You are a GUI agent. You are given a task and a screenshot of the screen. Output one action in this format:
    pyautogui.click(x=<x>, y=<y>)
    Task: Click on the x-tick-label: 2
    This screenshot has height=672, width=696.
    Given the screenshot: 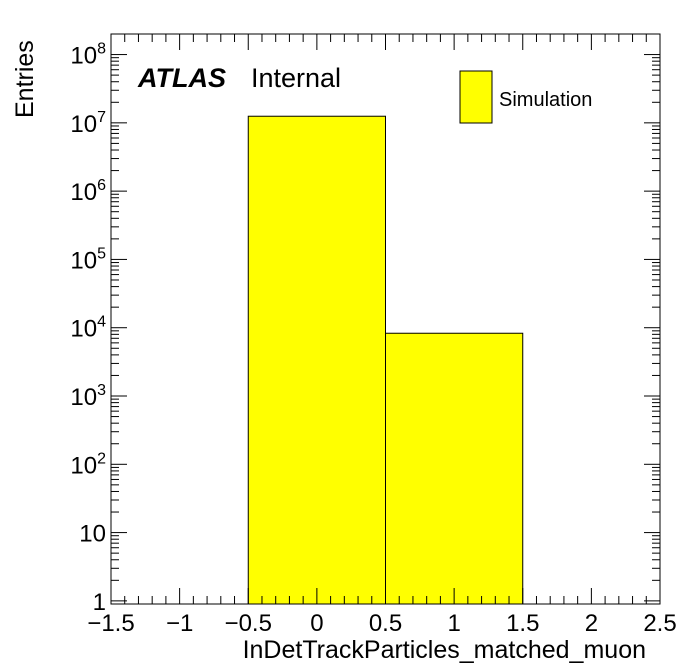 What is the action you would take?
    pyautogui.click(x=591, y=623)
    